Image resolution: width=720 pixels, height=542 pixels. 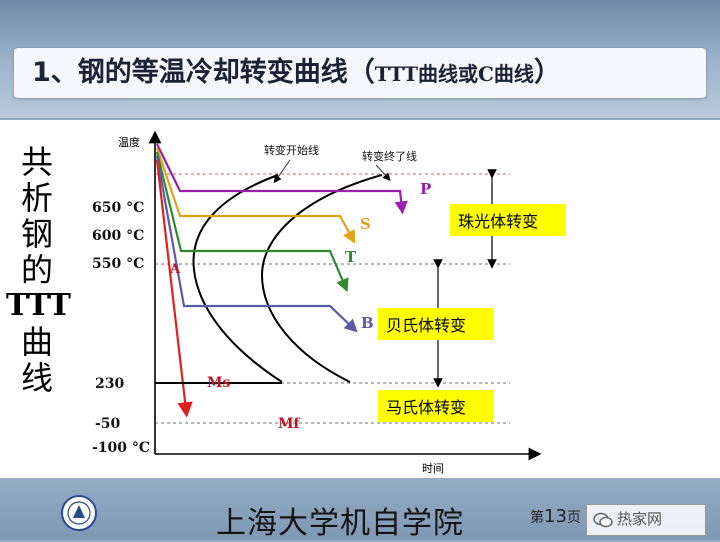 What do you see at coordinates (36, 198) in the screenshot?
I see `side-title-char-2: 析` at bounding box center [36, 198].